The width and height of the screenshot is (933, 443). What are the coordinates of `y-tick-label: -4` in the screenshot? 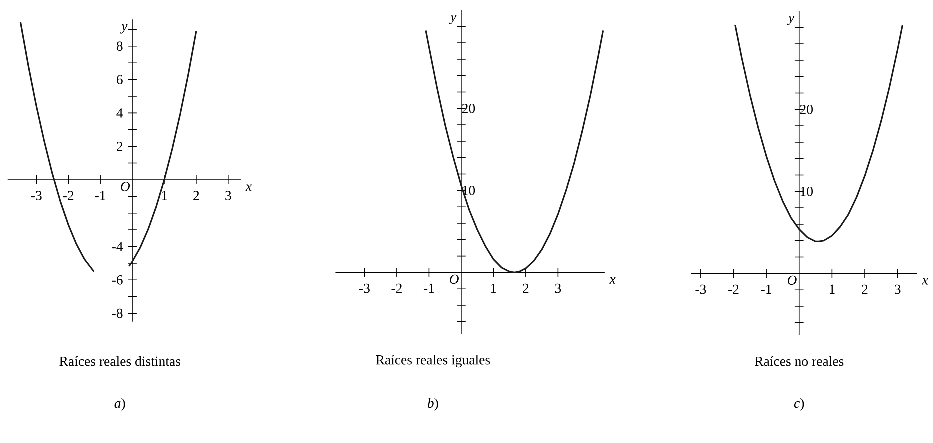 It's located at (118, 247).